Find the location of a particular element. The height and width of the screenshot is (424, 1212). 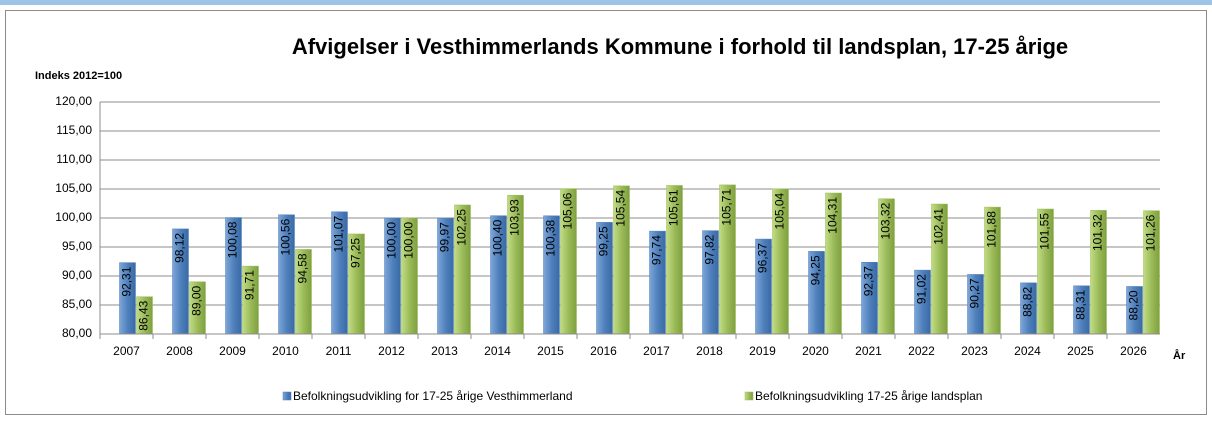

x-tick-label: 2021 is located at coordinates (868, 351).